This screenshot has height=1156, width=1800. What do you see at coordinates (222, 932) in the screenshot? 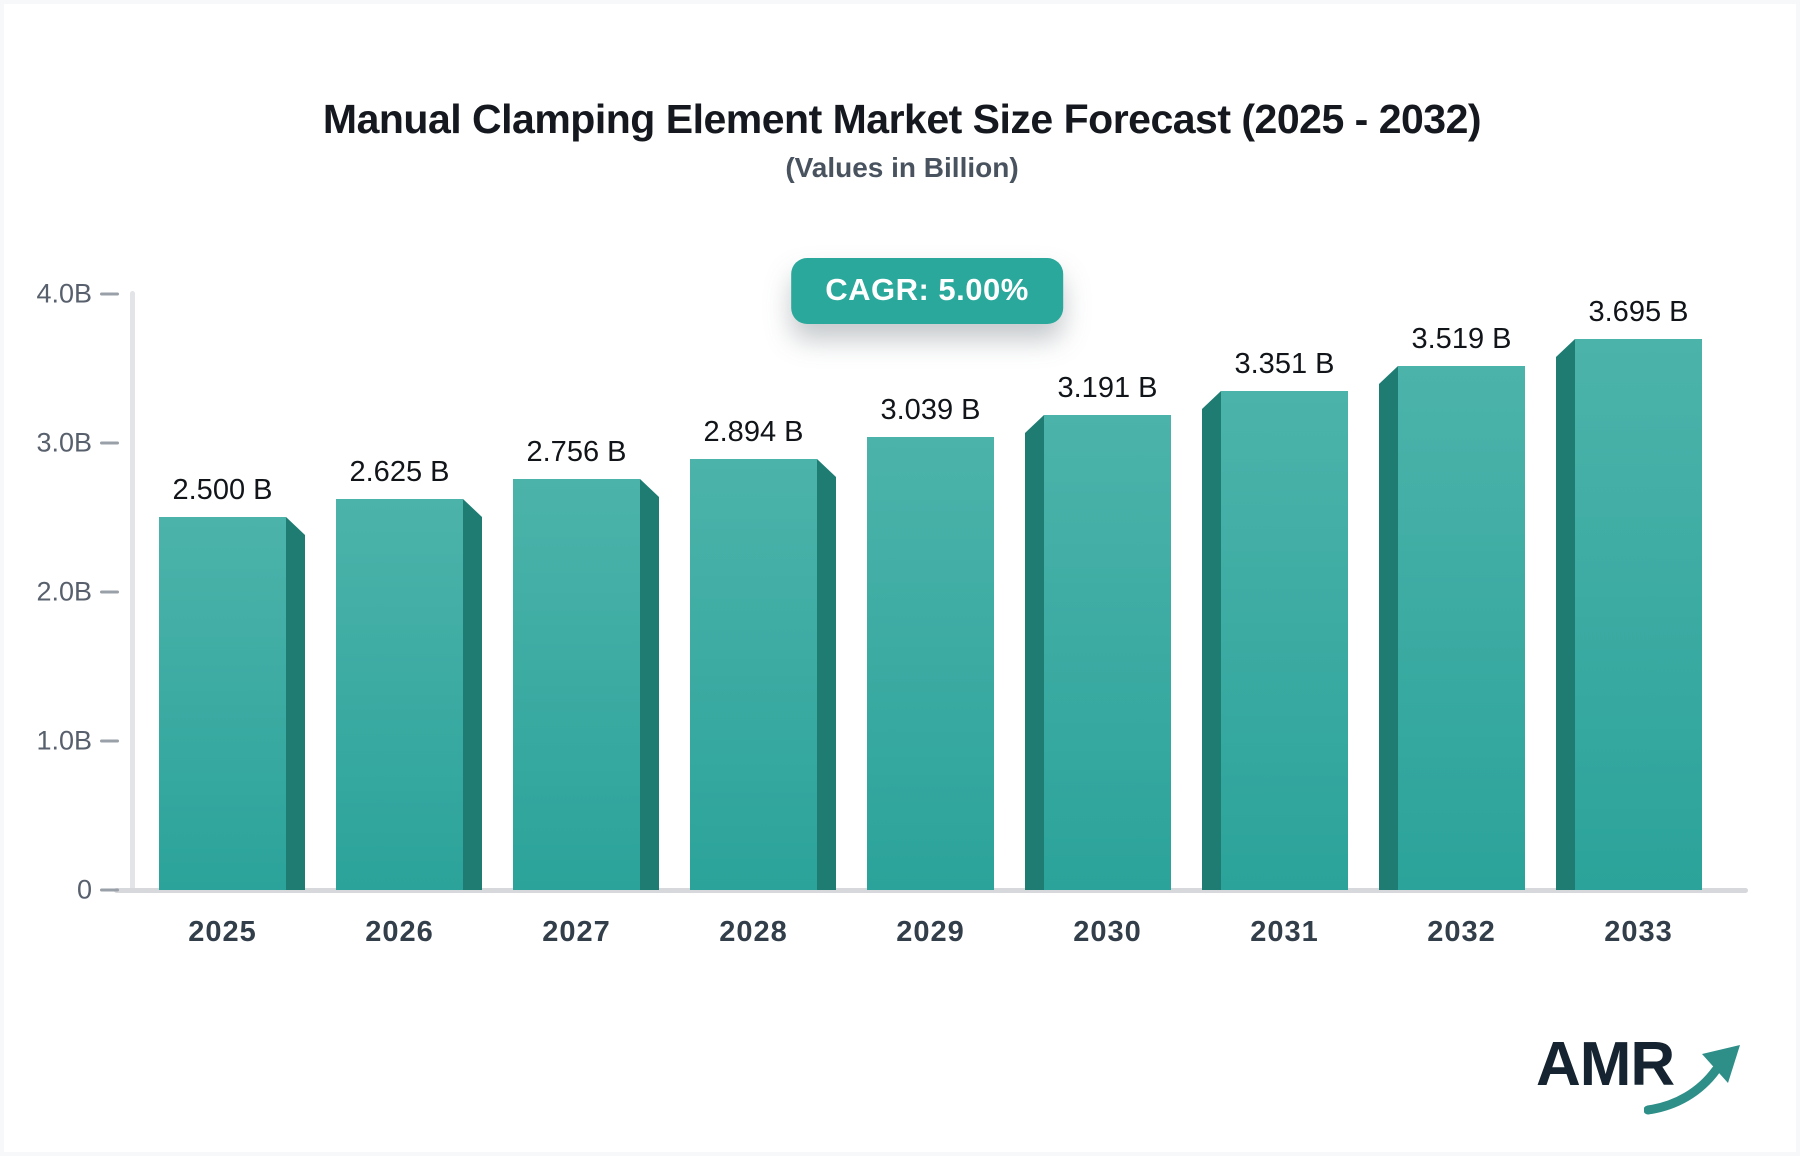
I see `x-axis-label-2025: 2025` at bounding box center [222, 932].